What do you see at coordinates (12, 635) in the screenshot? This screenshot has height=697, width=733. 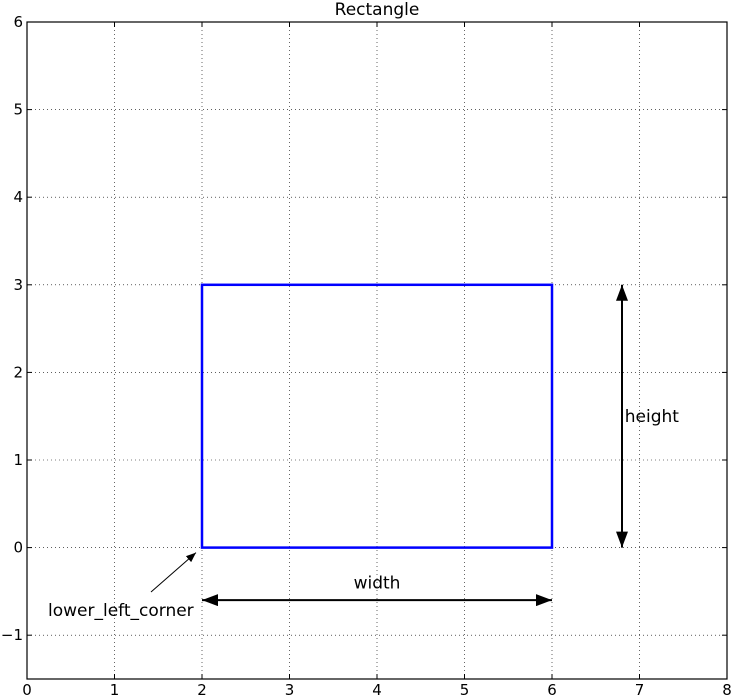 I see `y-tick-label: −1` at bounding box center [12, 635].